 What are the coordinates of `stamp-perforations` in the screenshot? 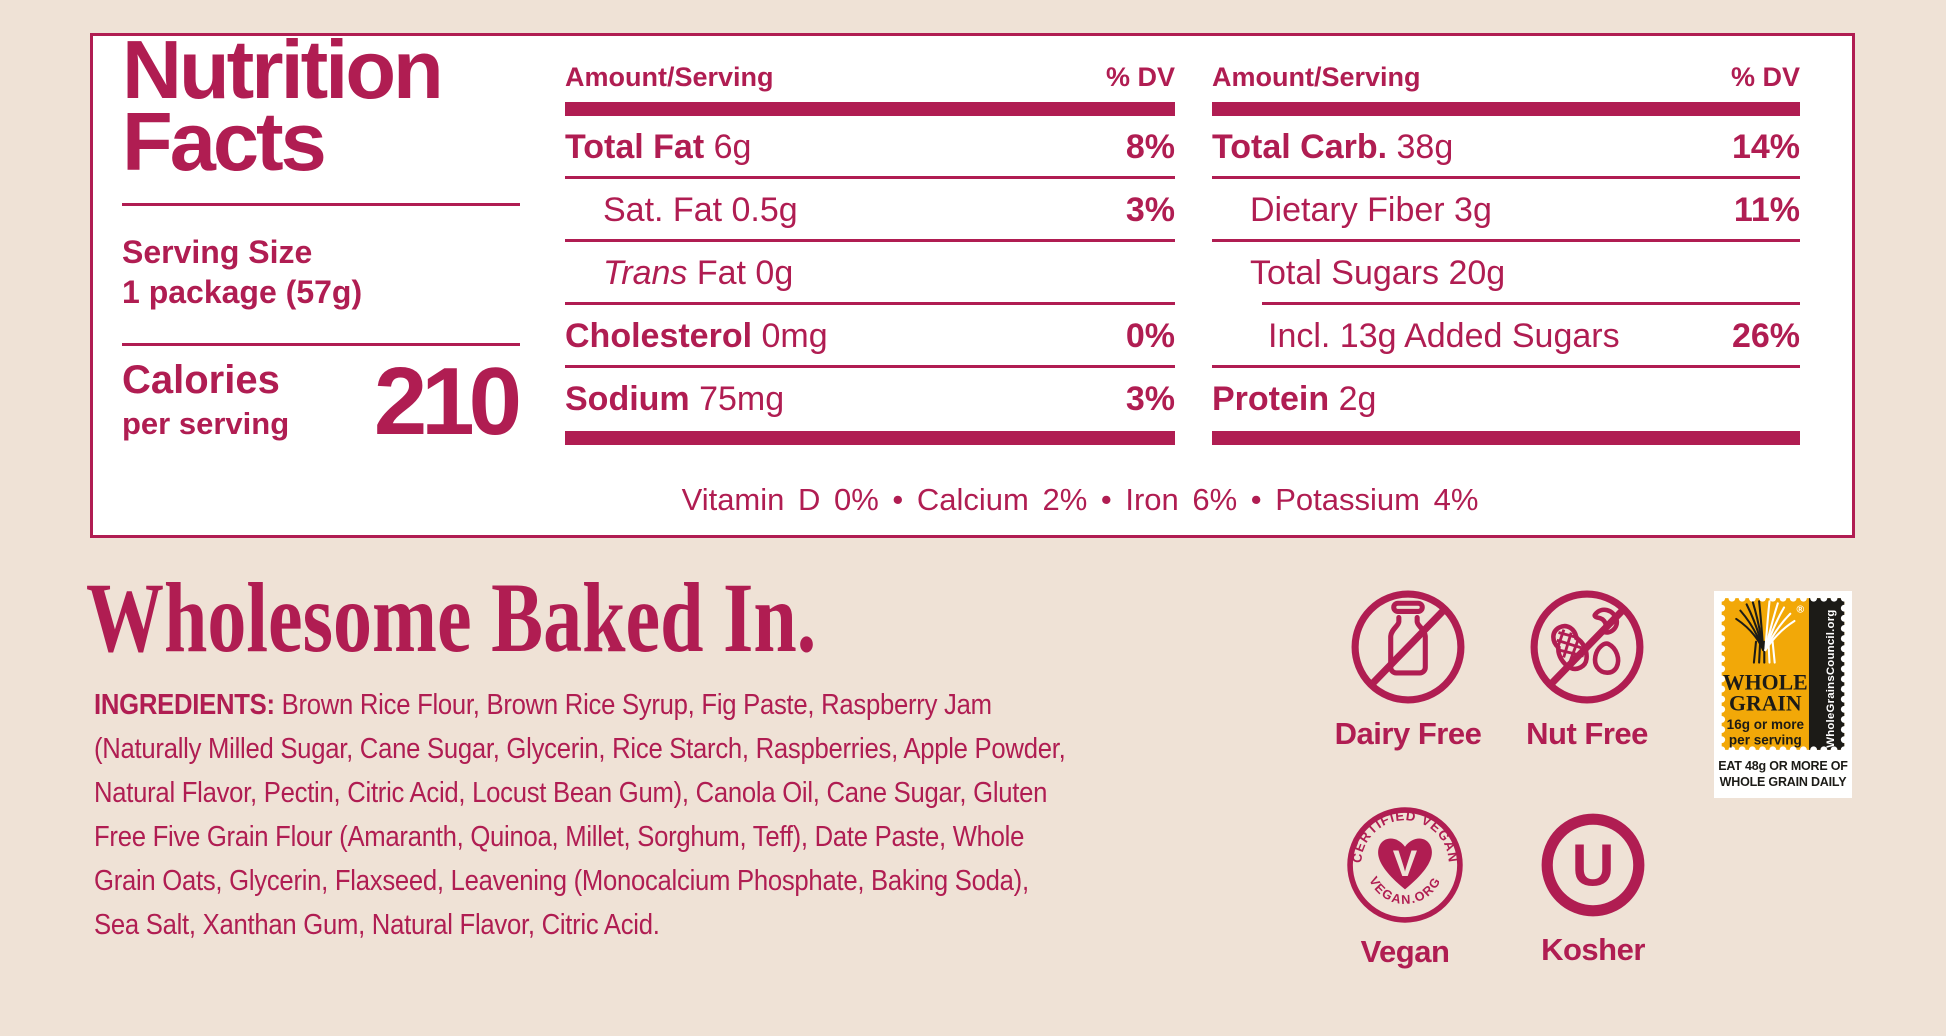 It's located at (1783, 674).